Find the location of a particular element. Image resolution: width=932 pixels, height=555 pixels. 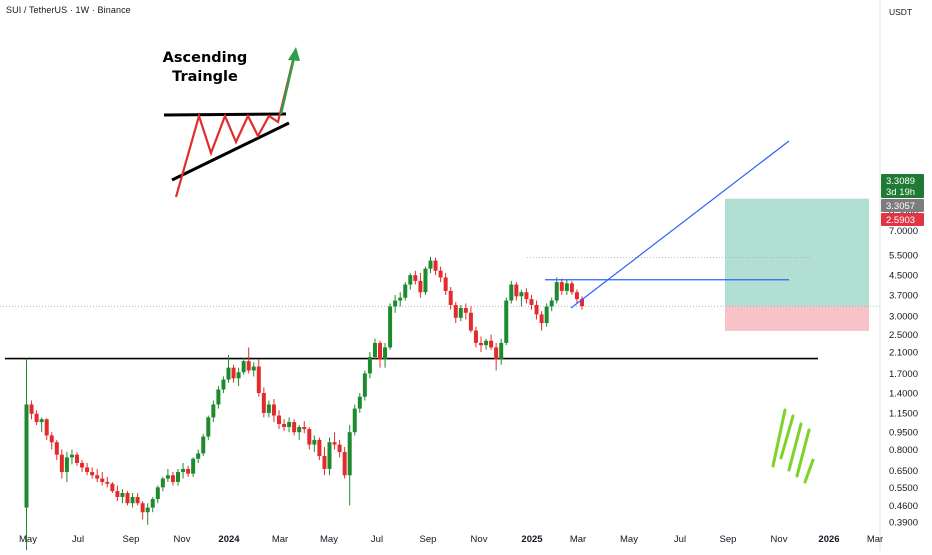

price-tick-label: 2.5000 is located at coordinates (903, 335).